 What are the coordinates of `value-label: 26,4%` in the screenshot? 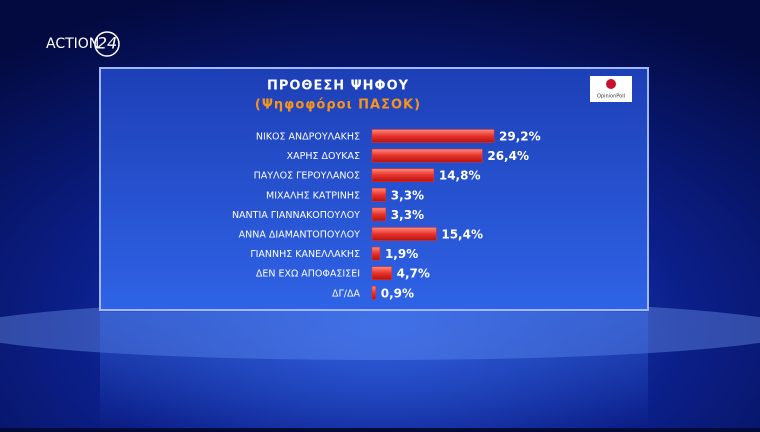 It's located at (508, 156).